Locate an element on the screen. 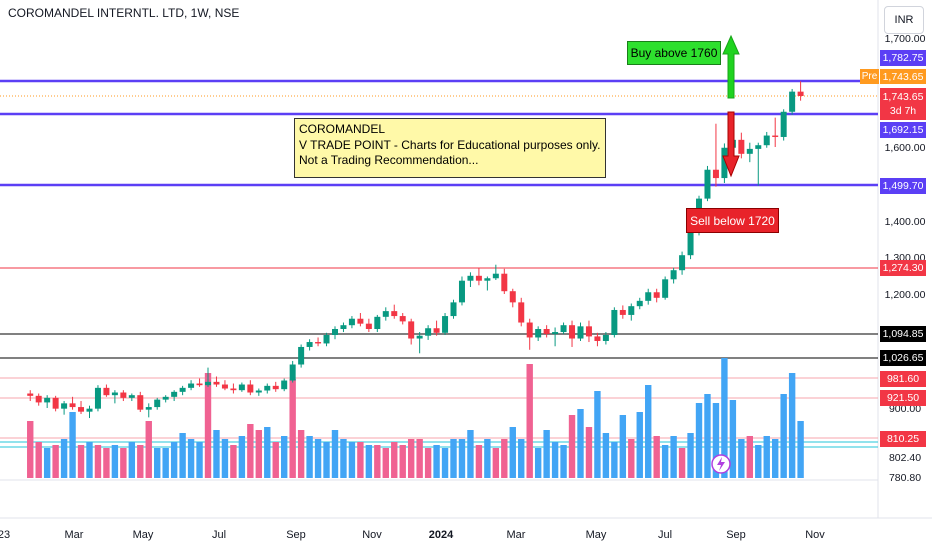  time-tick-label: Jul is located at coordinates (665, 535).